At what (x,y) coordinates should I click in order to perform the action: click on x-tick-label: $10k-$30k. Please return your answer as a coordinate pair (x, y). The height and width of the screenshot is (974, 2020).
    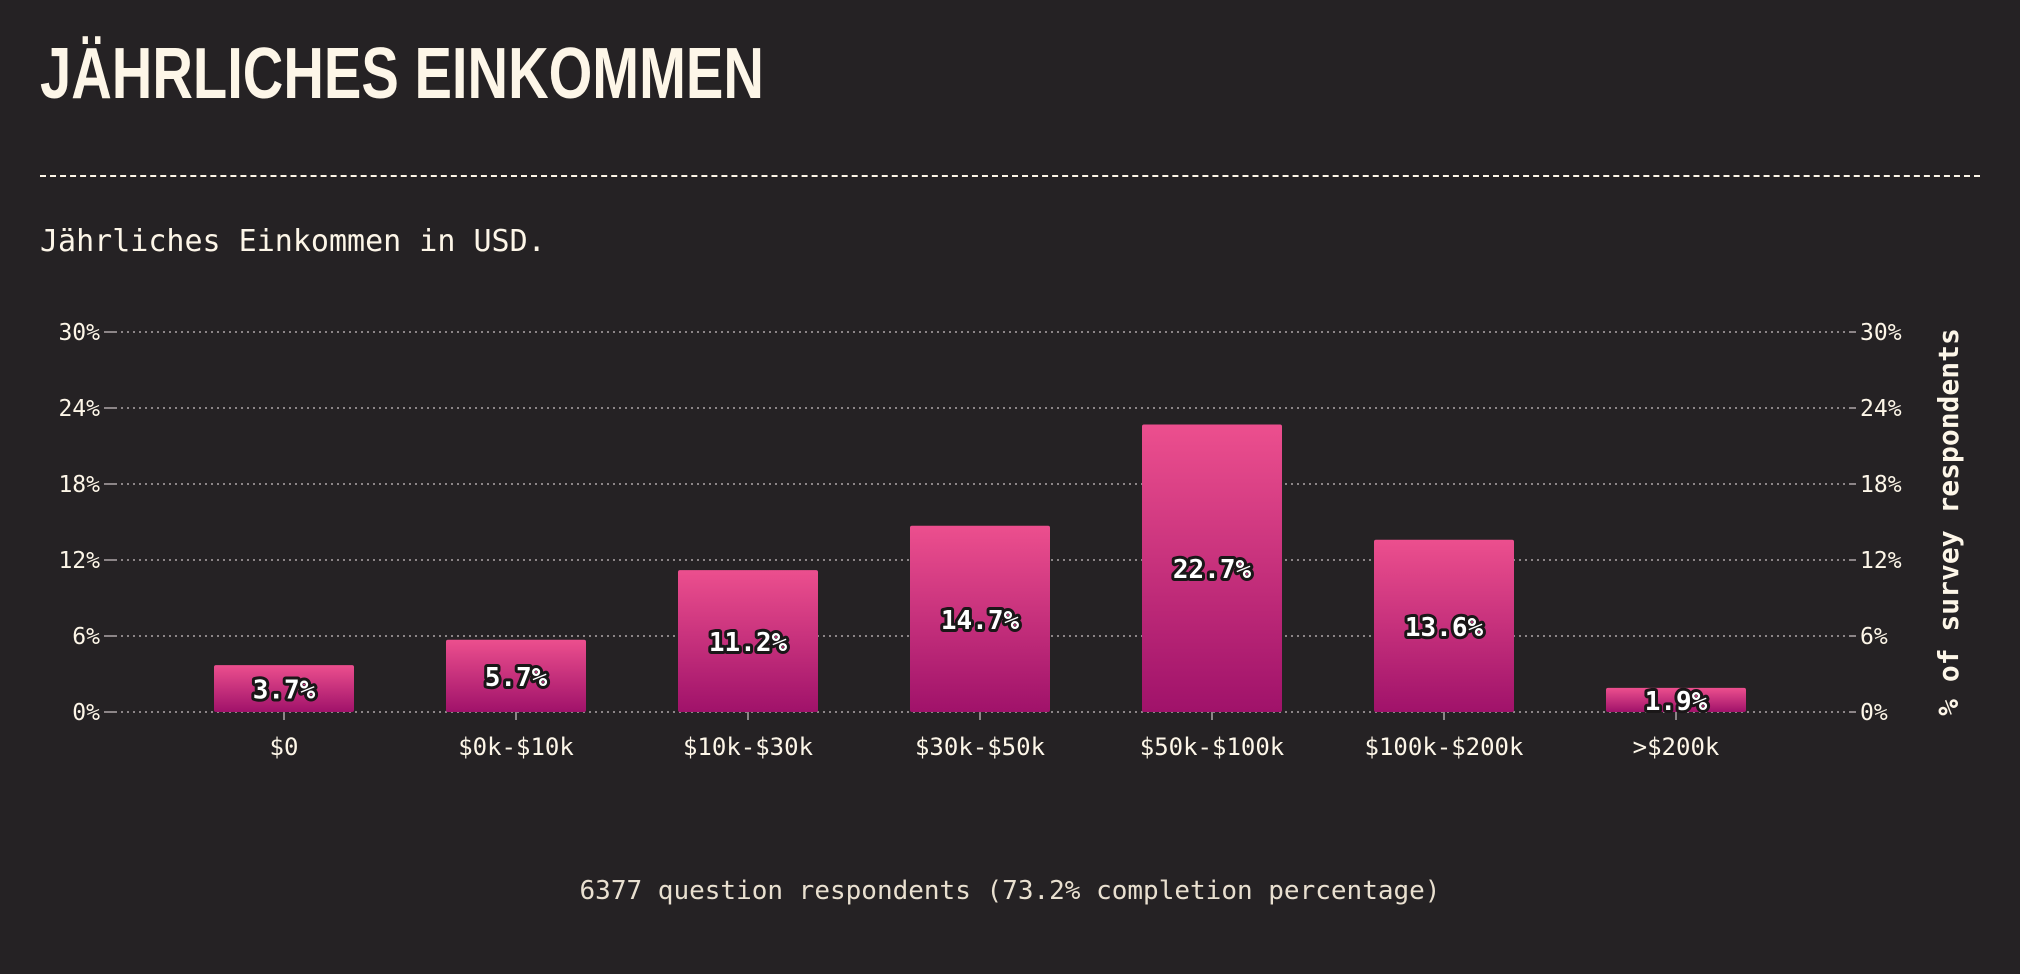
    Looking at the image, I should click on (748, 747).